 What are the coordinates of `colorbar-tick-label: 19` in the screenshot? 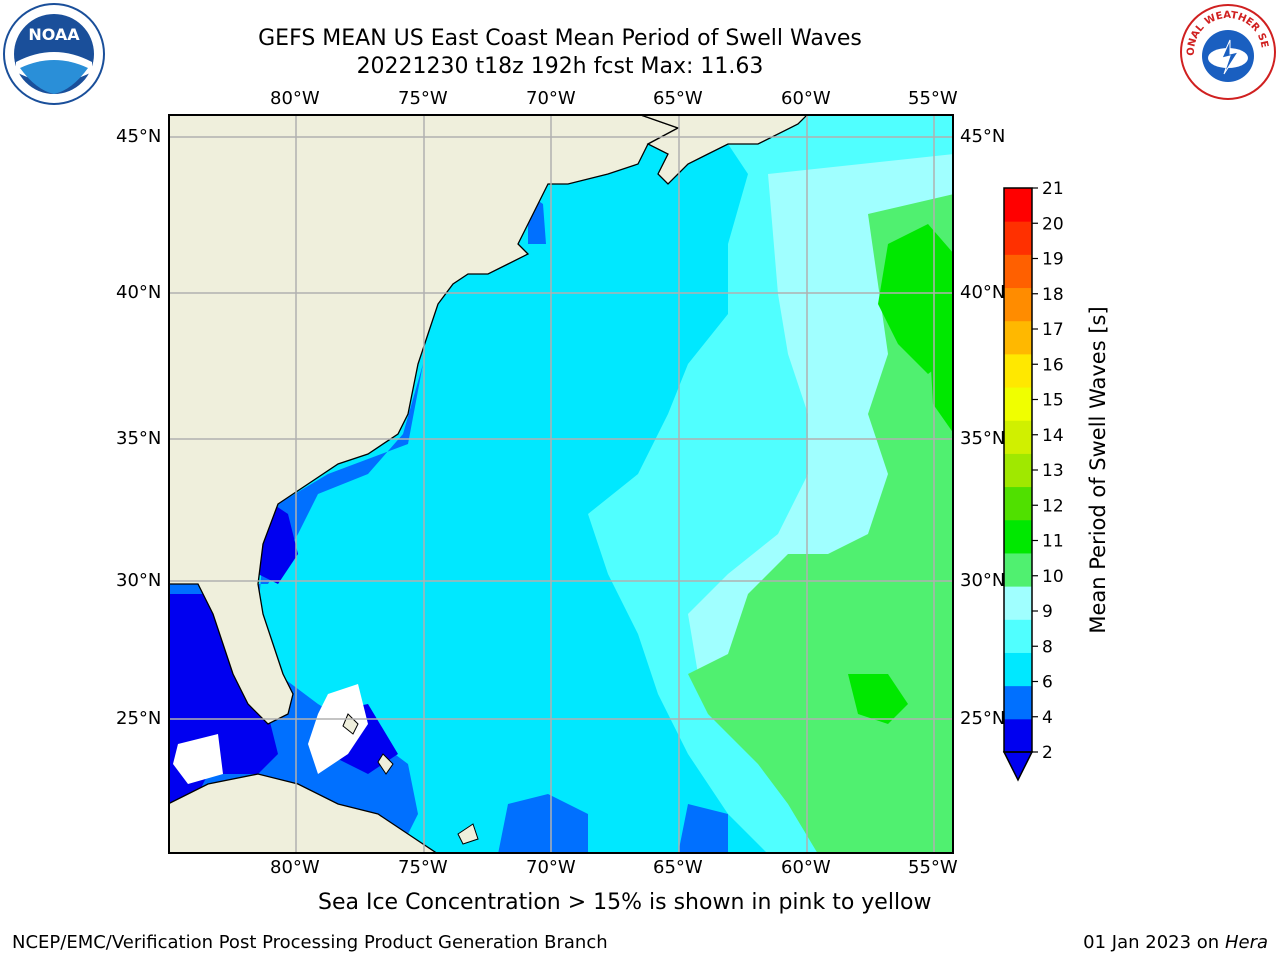 It's located at (1053, 260).